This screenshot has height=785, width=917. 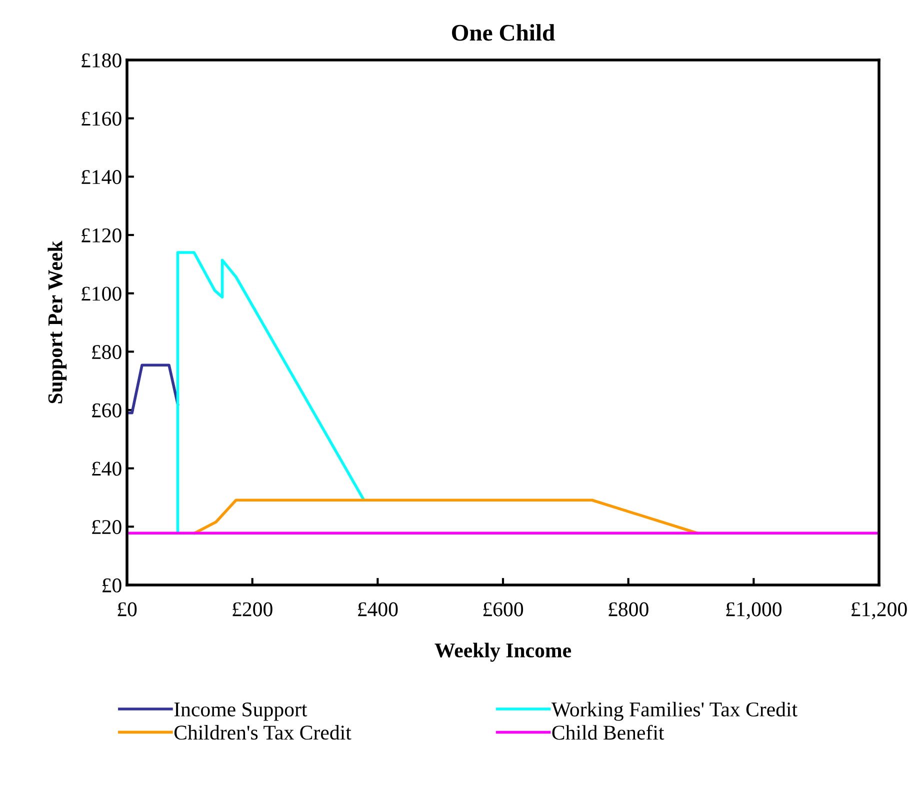 I want to click on y-tick-label: £140, so click(x=102, y=177).